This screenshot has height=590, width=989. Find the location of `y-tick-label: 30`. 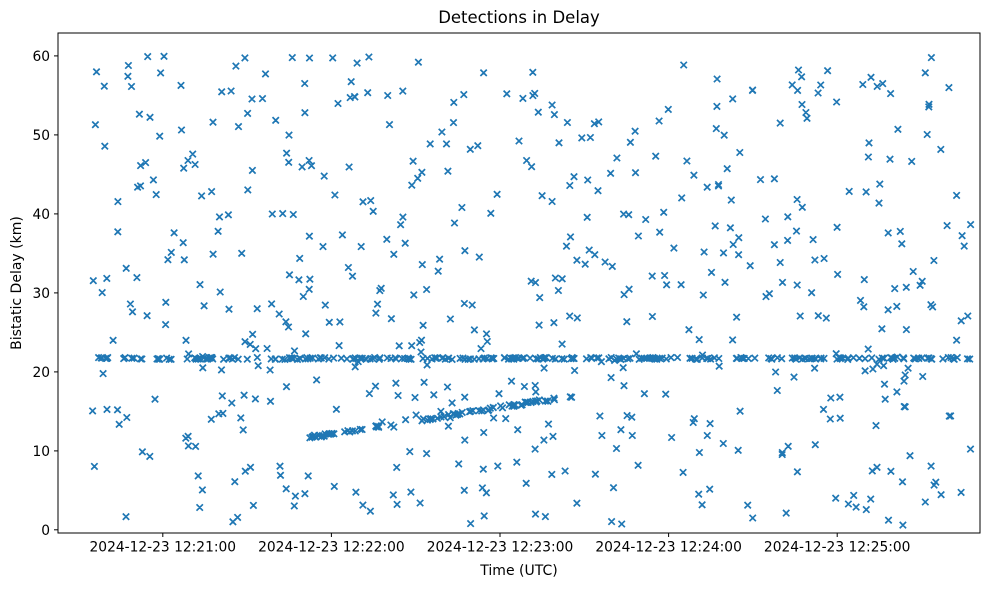

y-tick-label: 30 is located at coordinates (41, 294).